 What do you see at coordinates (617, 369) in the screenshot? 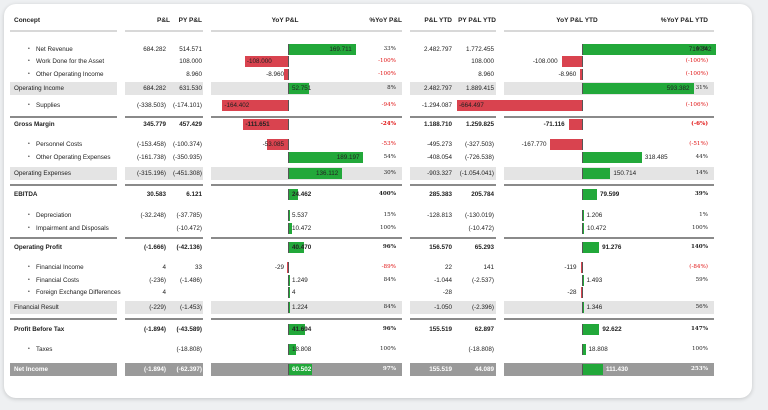
I see `yoy-ytd-value: 111.430` at bounding box center [617, 369].